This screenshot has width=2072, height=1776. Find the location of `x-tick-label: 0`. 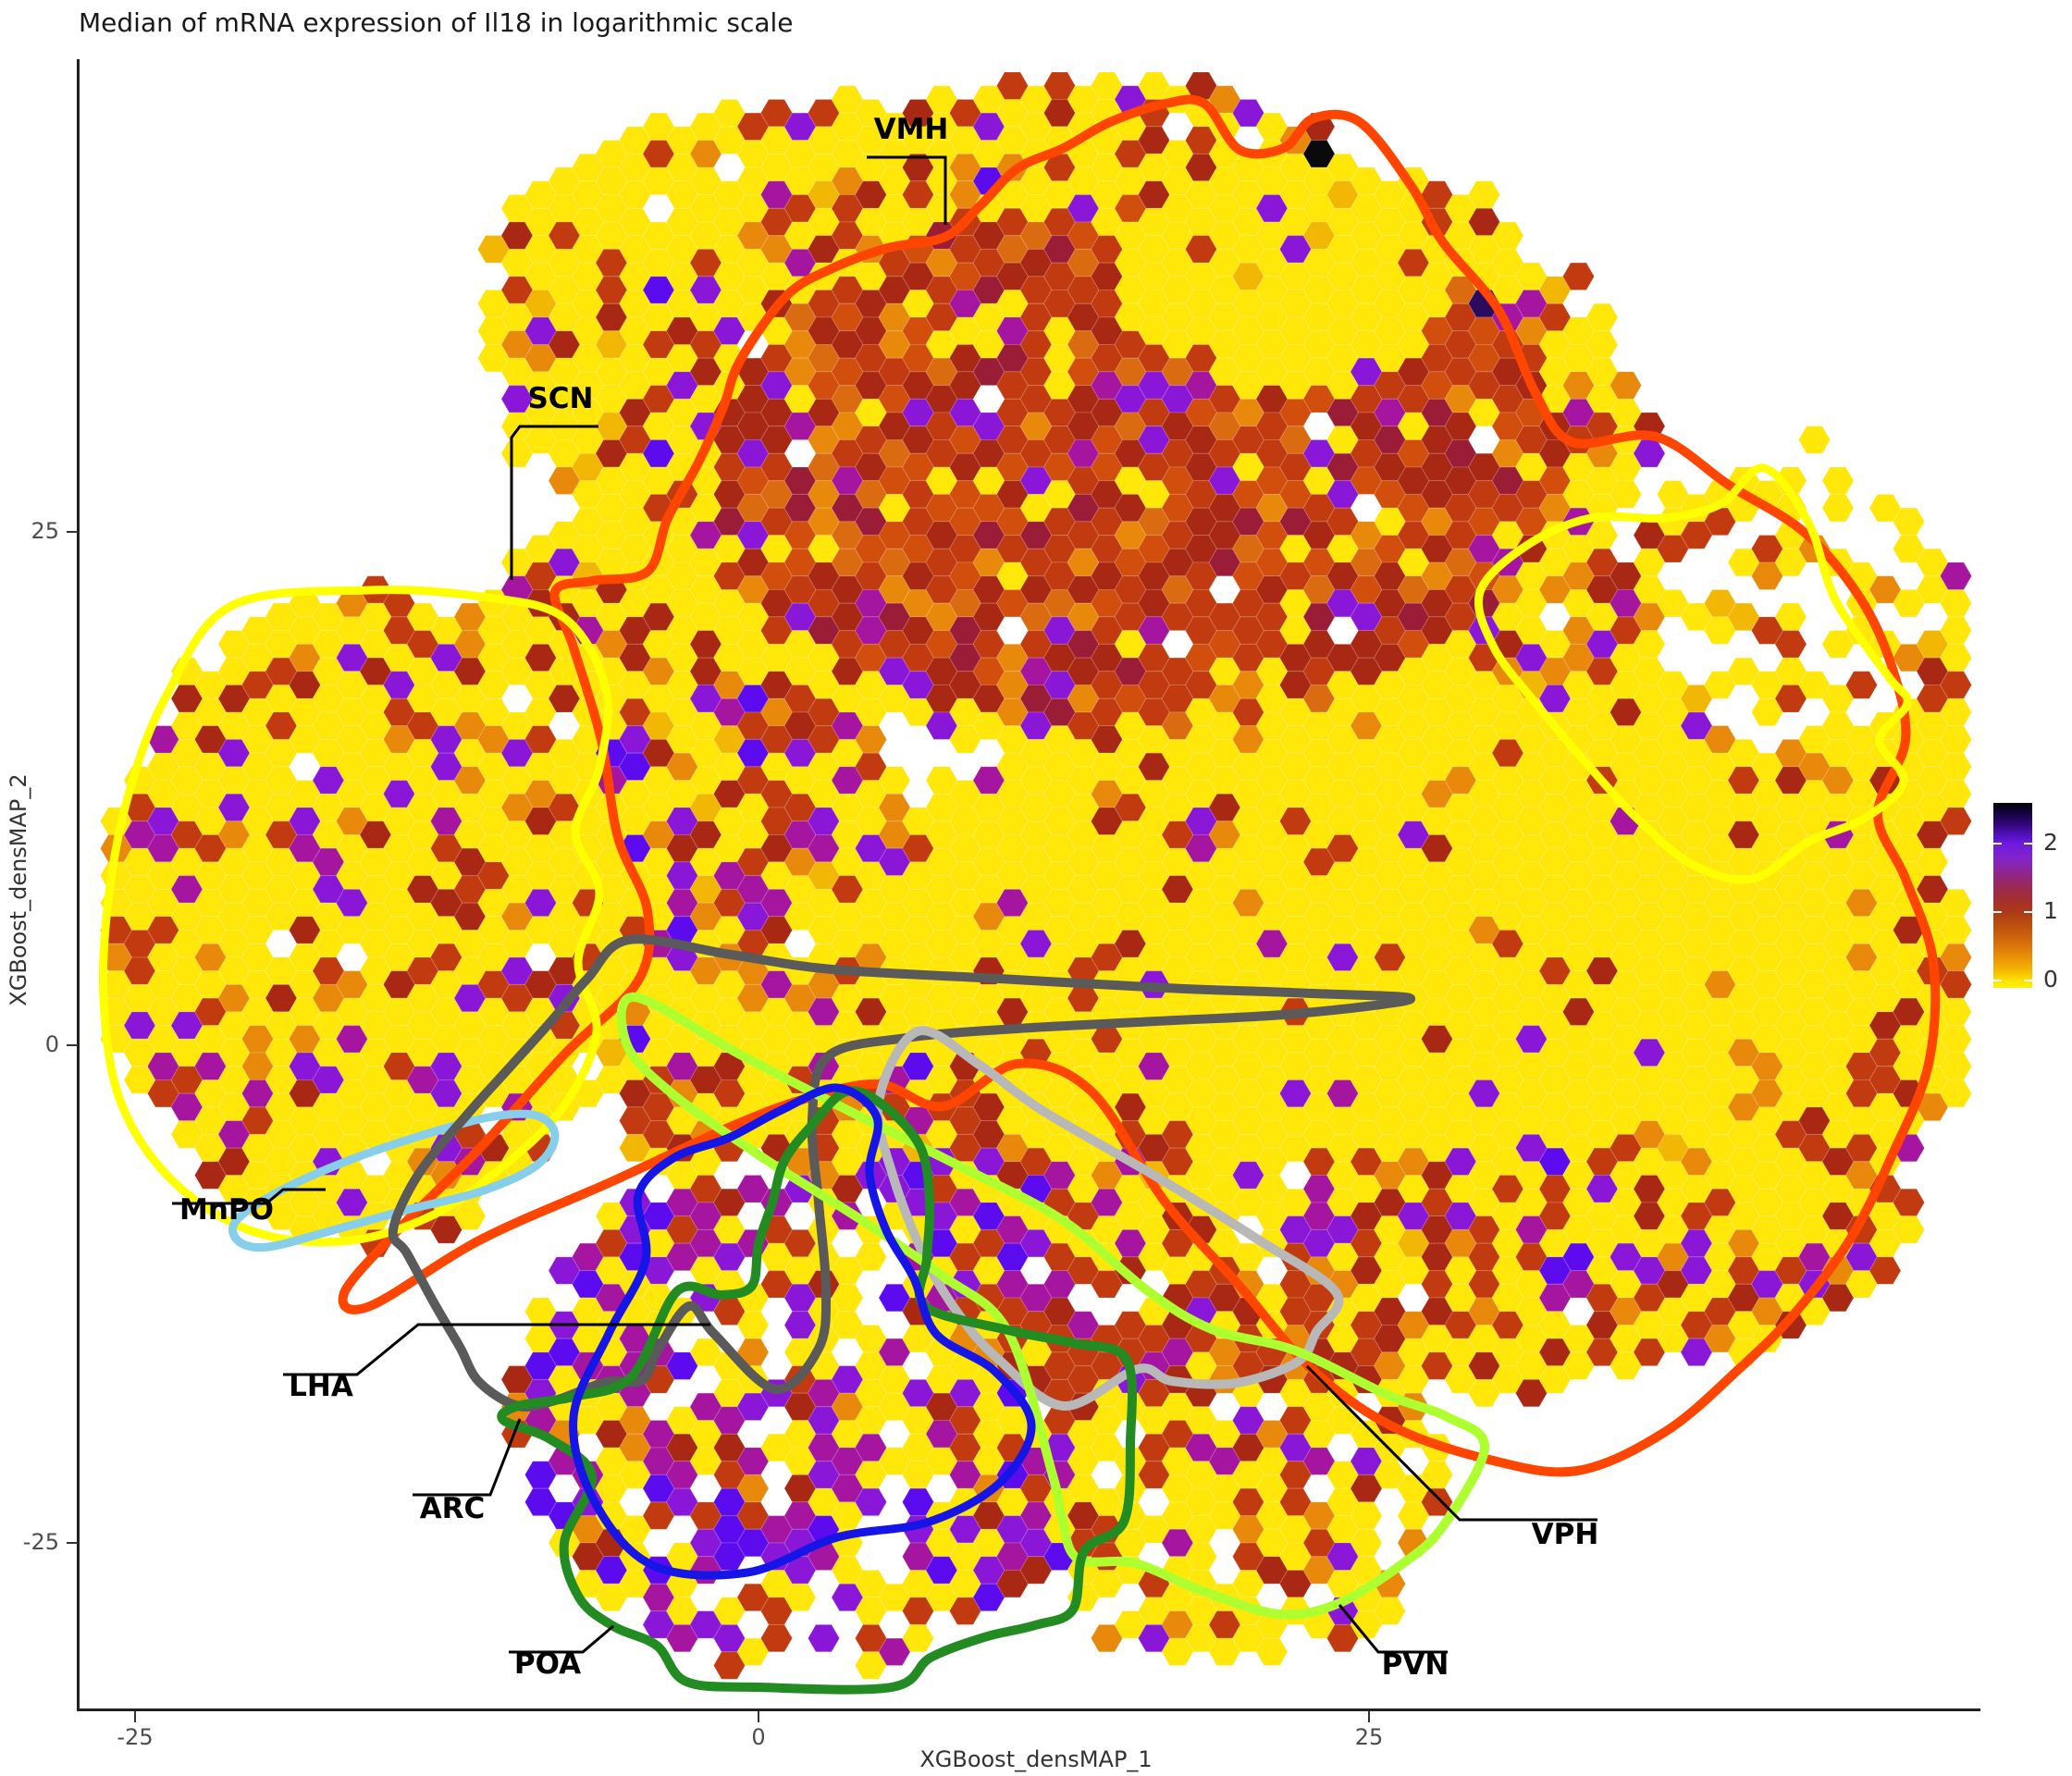

x-tick-label: 0 is located at coordinates (758, 1737).